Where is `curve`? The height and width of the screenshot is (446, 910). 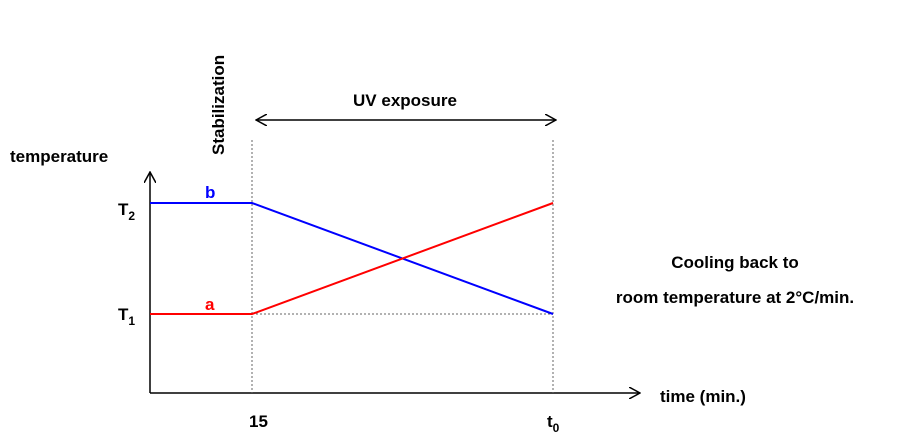
curve is located at coordinates (352, 258).